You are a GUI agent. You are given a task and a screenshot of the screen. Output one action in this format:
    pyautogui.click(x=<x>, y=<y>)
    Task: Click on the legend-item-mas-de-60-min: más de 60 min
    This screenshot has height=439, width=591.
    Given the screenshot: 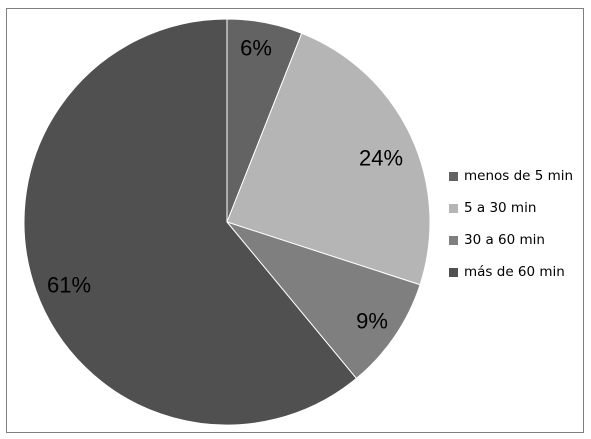 What is the action you would take?
    pyautogui.click(x=511, y=272)
    